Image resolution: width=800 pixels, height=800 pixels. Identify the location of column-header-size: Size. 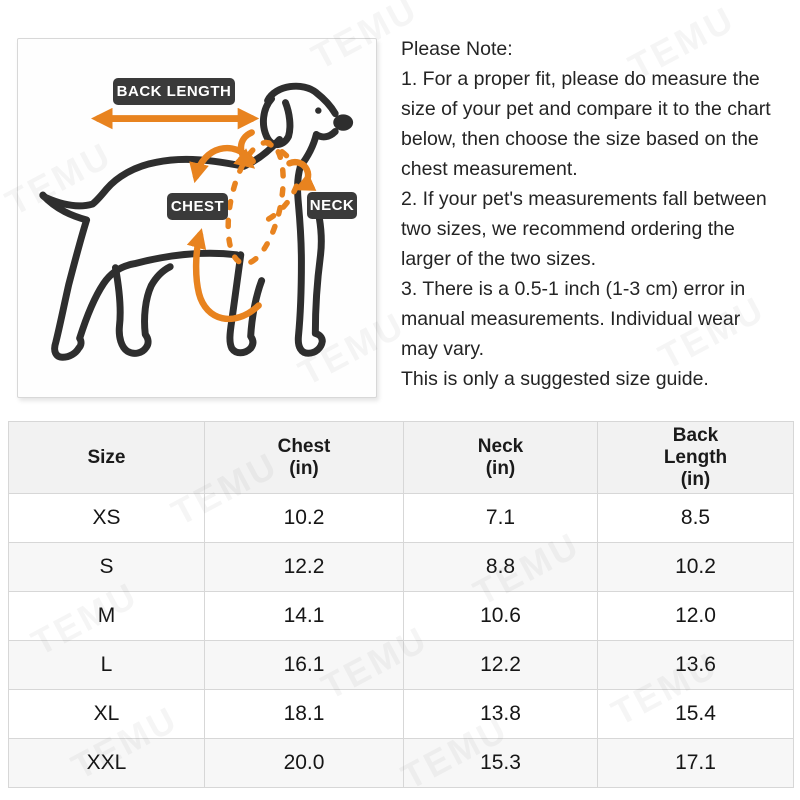
(106, 457).